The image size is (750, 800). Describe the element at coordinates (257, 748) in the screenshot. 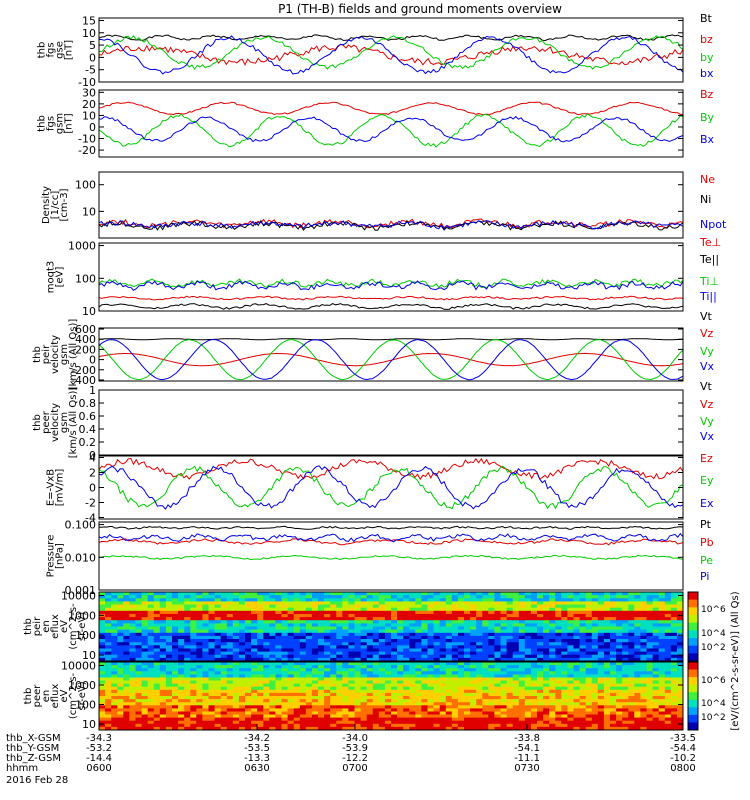

I see `x-row-value: -53.5` at that location.